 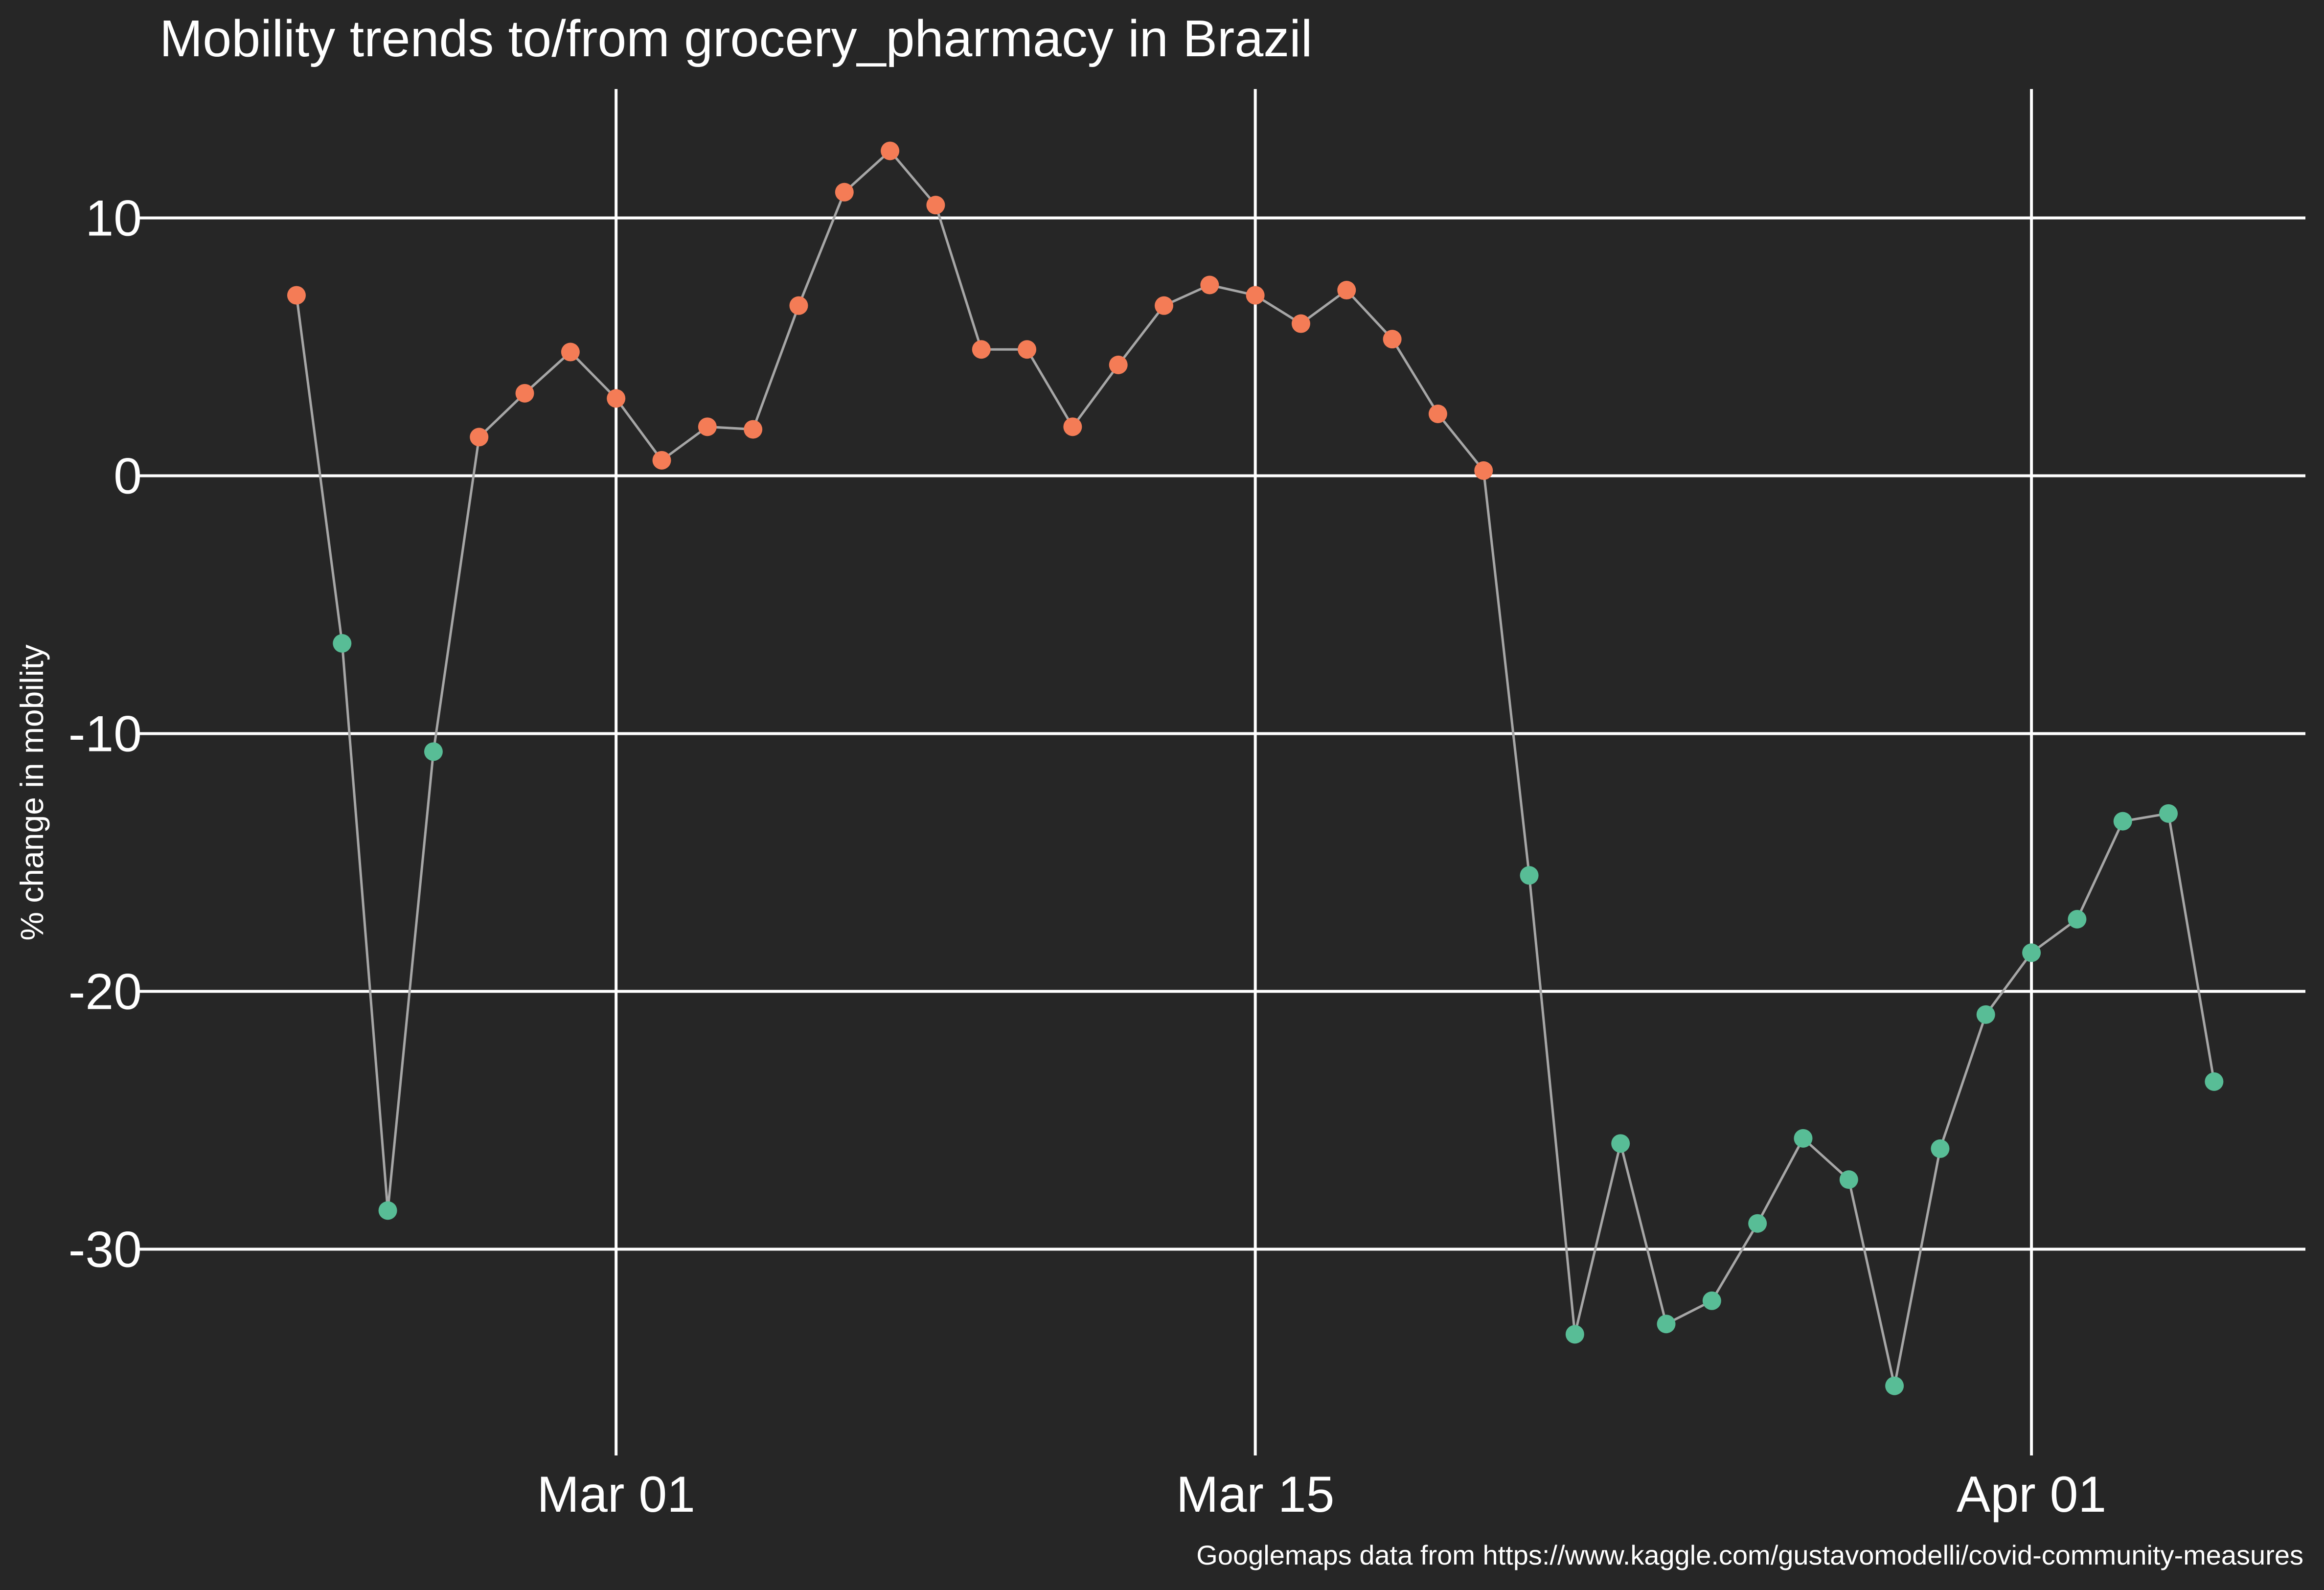 What do you see at coordinates (1255, 1495) in the screenshot?
I see `x-tick-label: Mar 15` at bounding box center [1255, 1495].